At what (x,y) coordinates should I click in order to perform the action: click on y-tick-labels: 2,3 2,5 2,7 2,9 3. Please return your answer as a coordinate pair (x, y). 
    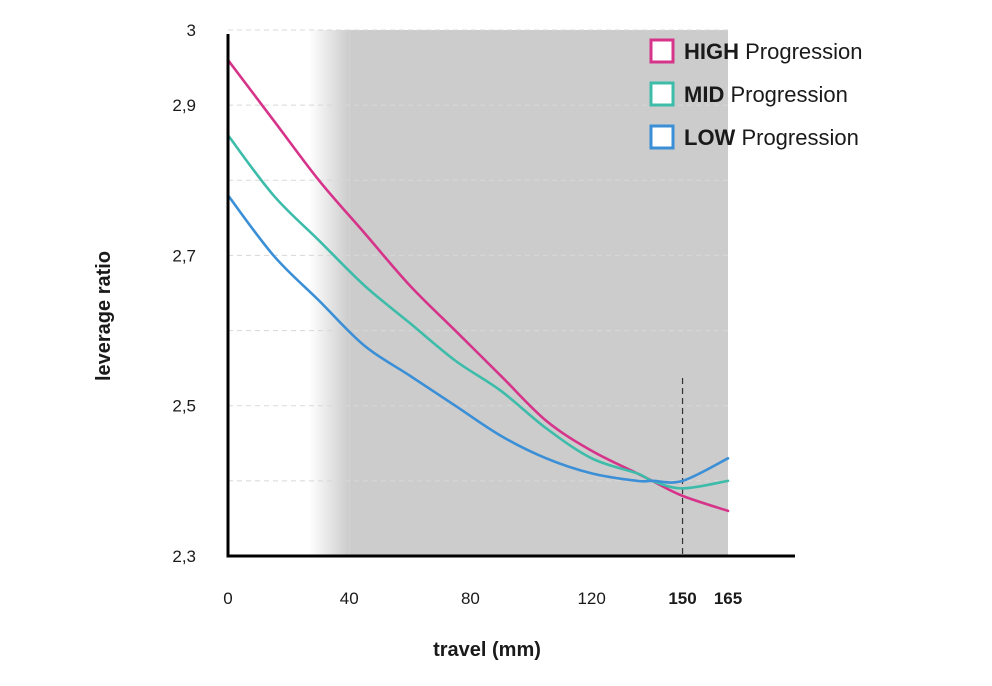
    Looking at the image, I should click on (184, 293).